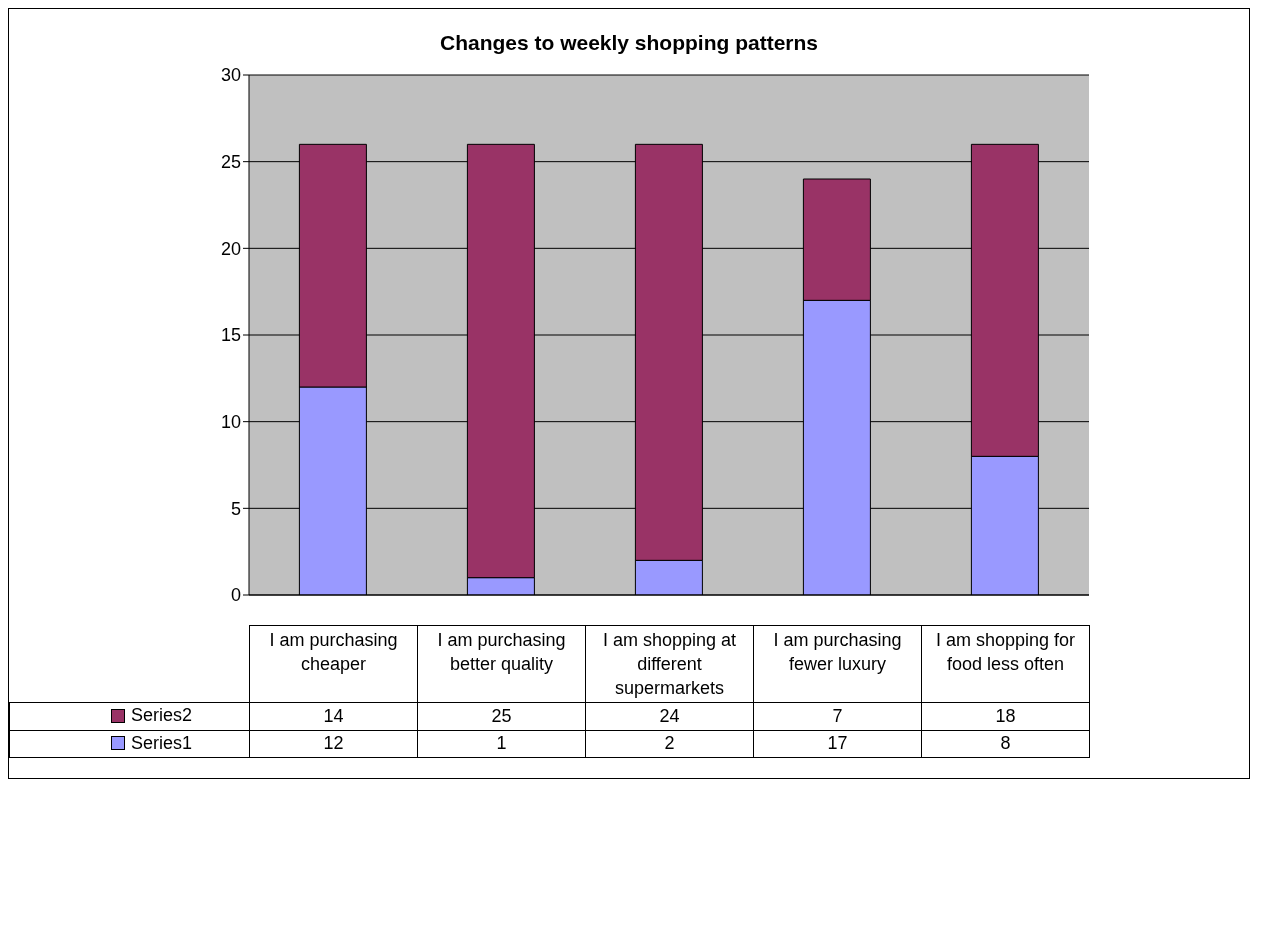 The width and height of the screenshot is (1266, 928). What do you see at coordinates (235, 508) in the screenshot?
I see `y-tick-label: 5` at bounding box center [235, 508].